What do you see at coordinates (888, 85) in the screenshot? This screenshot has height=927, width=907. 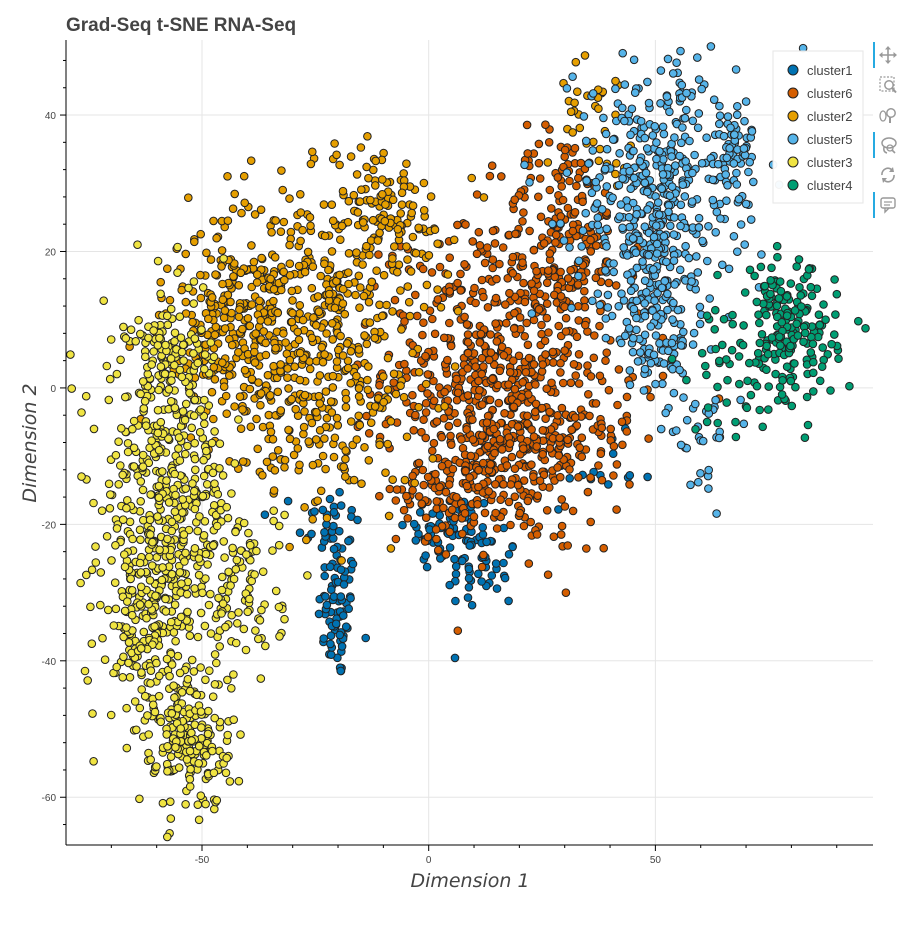 I see `box-zoom-tool` at bounding box center [888, 85].